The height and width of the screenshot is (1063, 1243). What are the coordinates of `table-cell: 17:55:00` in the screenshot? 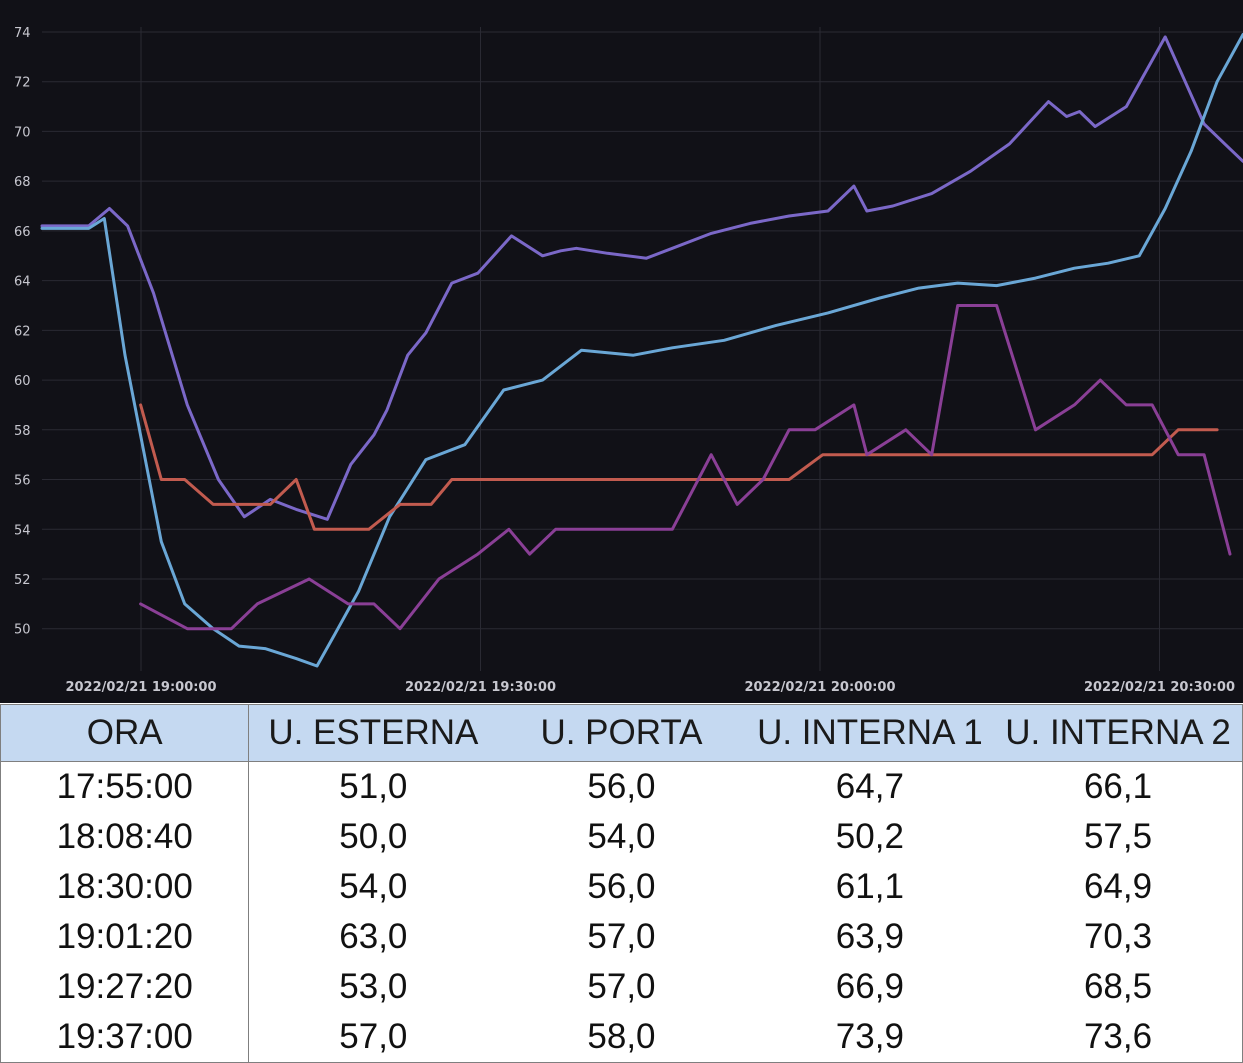 It's located at (125, 786).